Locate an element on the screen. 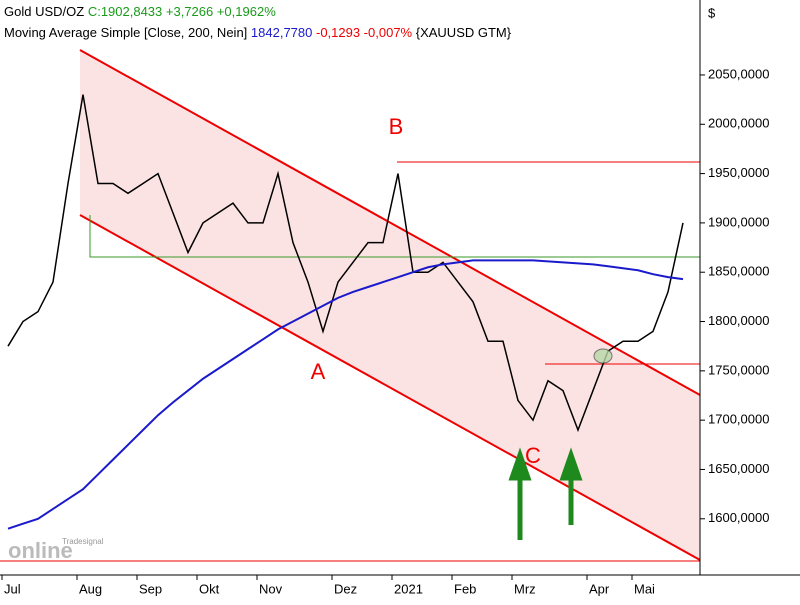  y-tick-label: 2050,0000 is located at coordinates (738, 73).